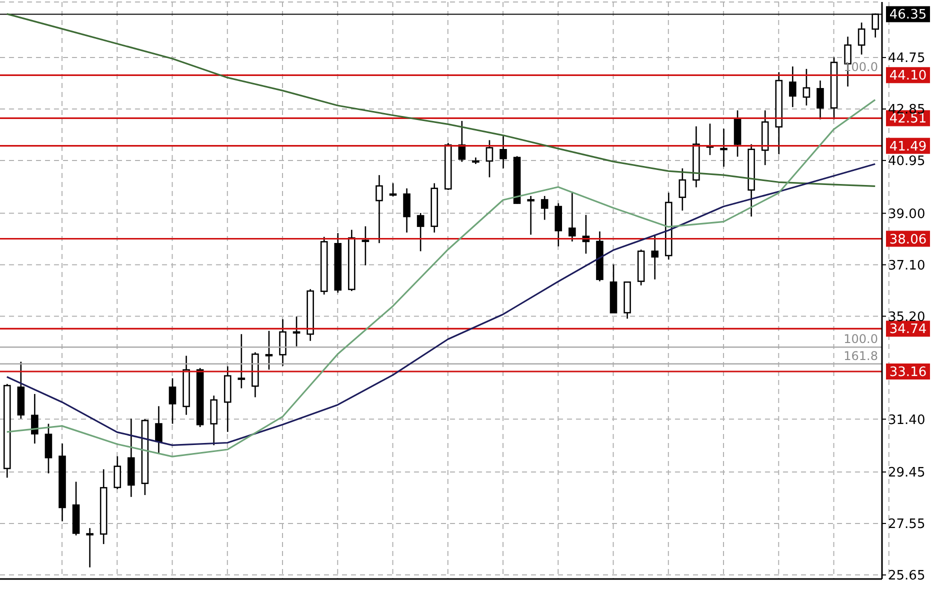 Image resolution: width=948 pixels, height=593 pixels. Describe the element at coordinates (908, 372) in the screenshot. I see `ref-line-label: 33.16` at that location.